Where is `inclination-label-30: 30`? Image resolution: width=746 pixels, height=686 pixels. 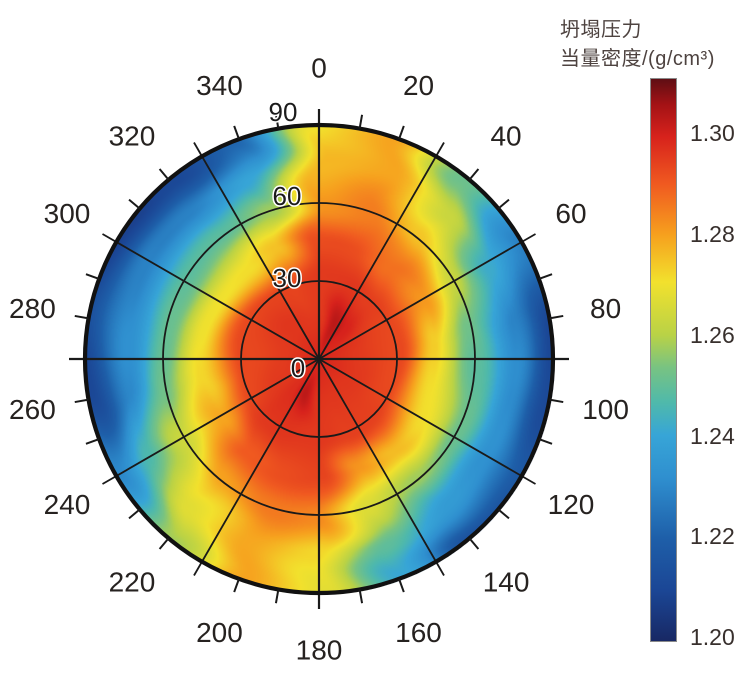
inclination-label-30: 30 is located at coordinates (287, 278).